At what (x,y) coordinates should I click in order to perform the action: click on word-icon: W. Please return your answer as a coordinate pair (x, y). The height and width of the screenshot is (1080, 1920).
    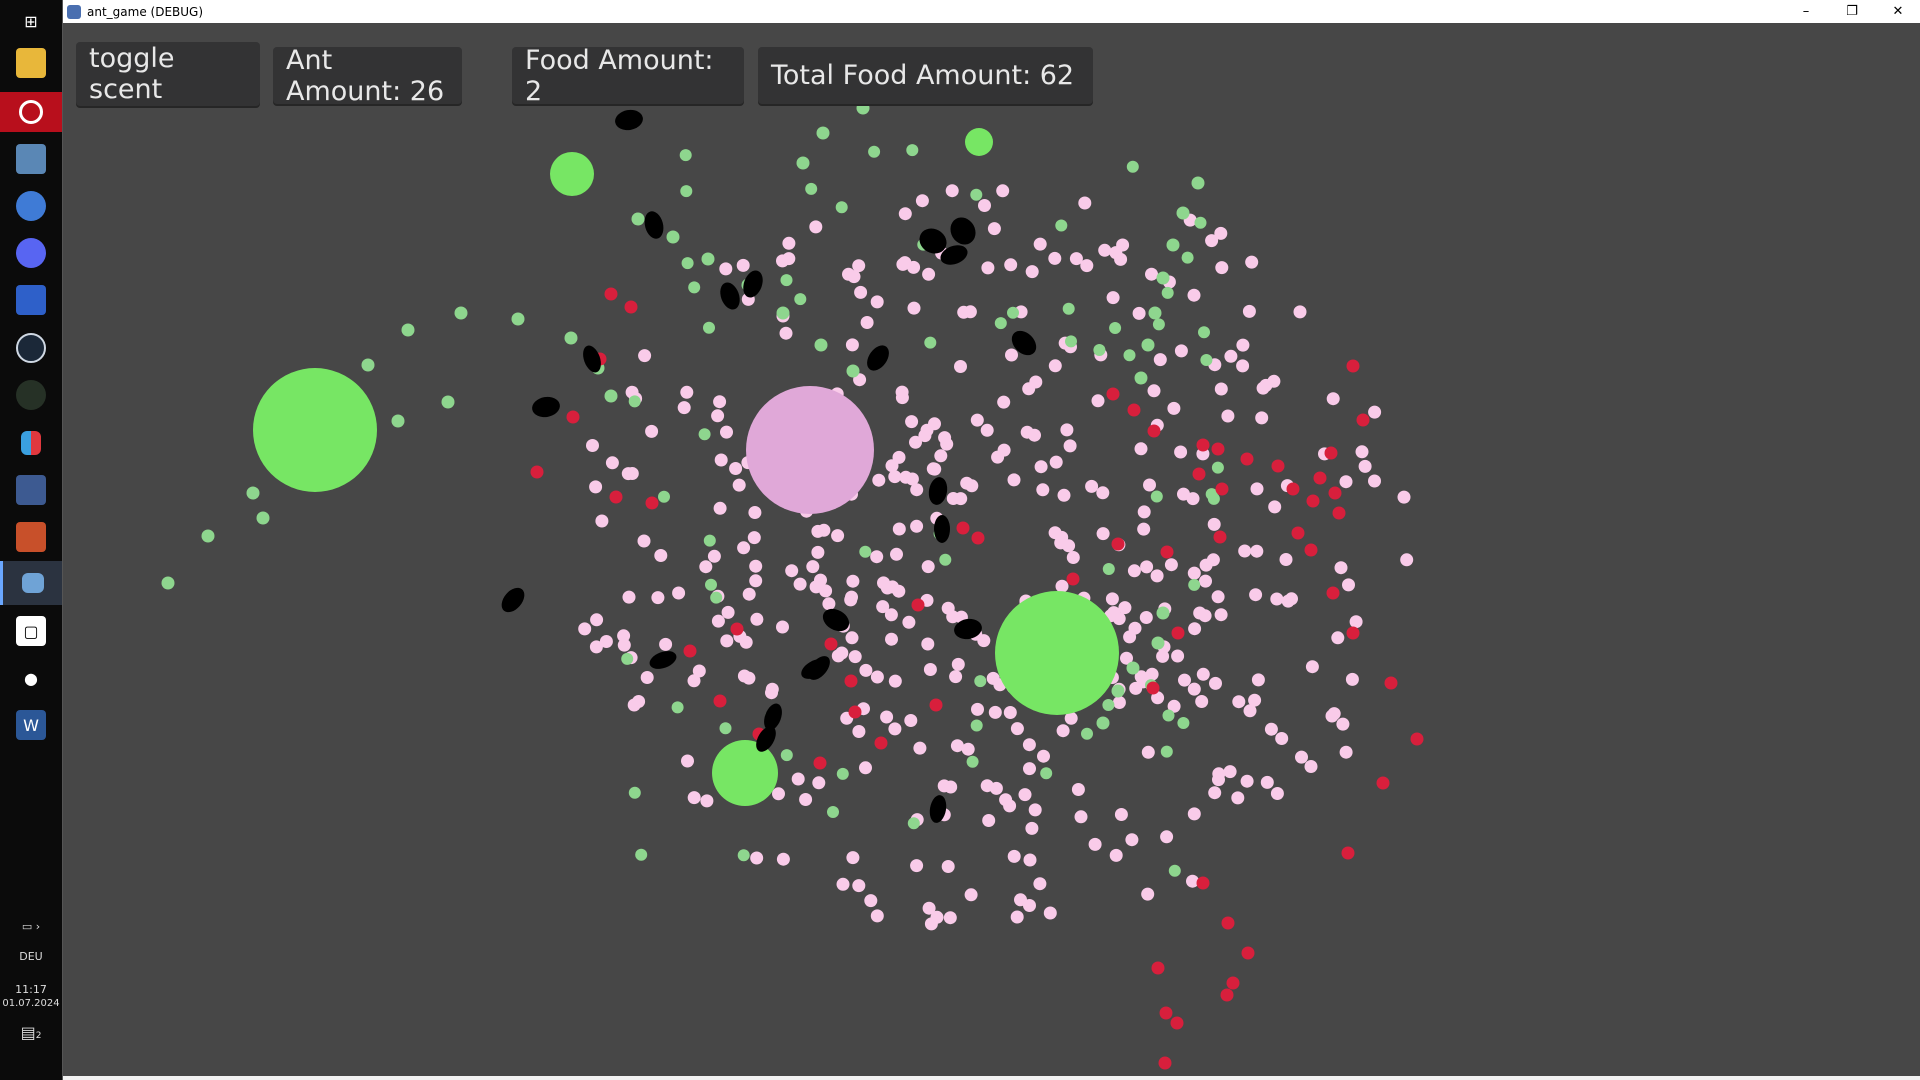
    Looking at the image, I should click on (31, 725).